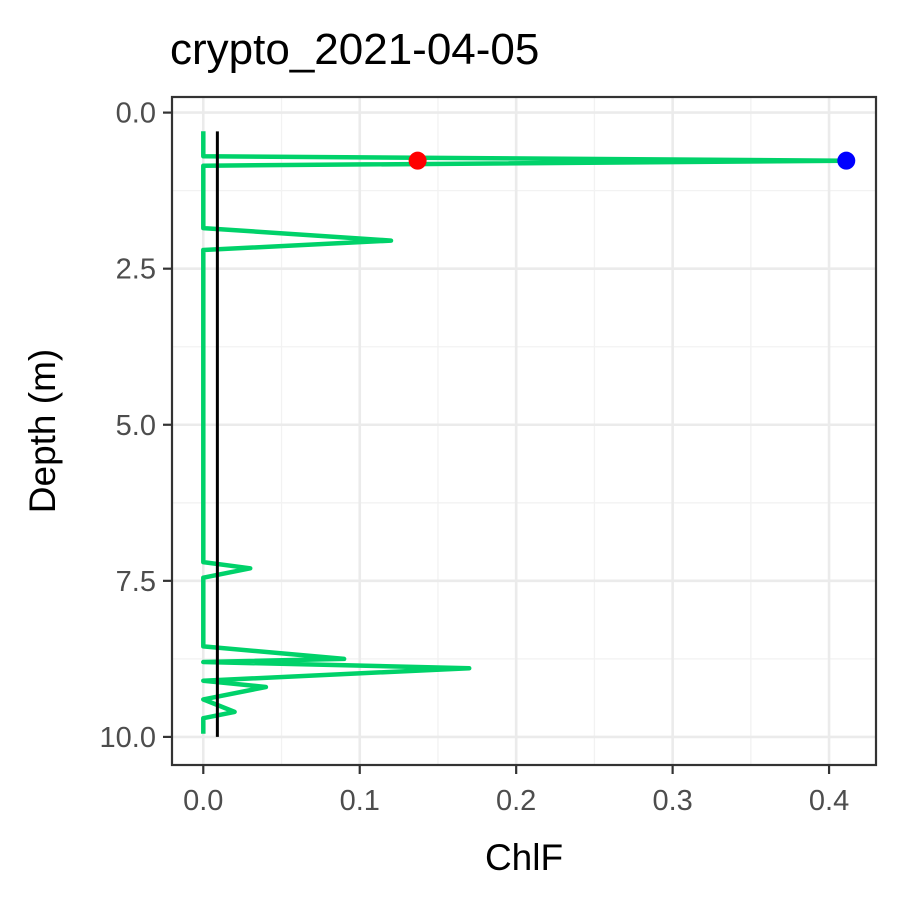 This screenshot has height=900, width=900. What do you see at coordinates (42, 431) in the screenshot?
I see `y-axis-title: Depth (m)` at bounding box center [42, 431].